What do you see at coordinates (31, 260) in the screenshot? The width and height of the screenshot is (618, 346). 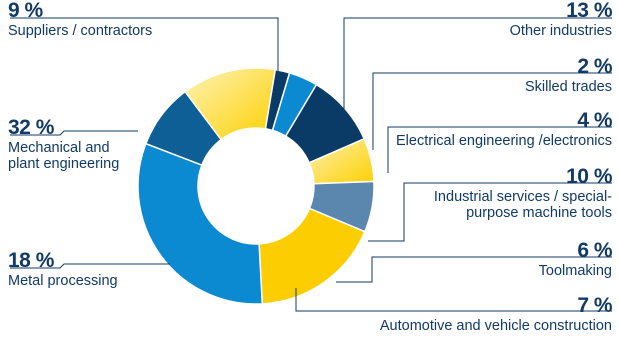 I see `slice-percent: 18 %` at bounding box center [31, 260].